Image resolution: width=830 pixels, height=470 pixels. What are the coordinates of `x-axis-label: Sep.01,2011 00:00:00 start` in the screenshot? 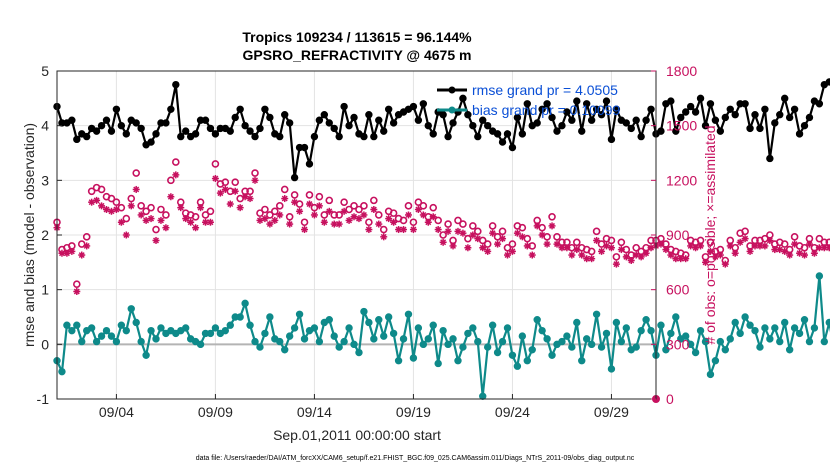 It's located at (357, 435).